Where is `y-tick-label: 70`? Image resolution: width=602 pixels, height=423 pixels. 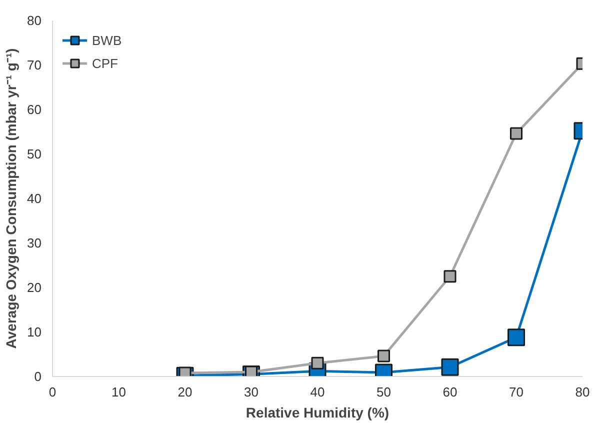 y-tick-label: 70 is located at coordinates (34, 65).